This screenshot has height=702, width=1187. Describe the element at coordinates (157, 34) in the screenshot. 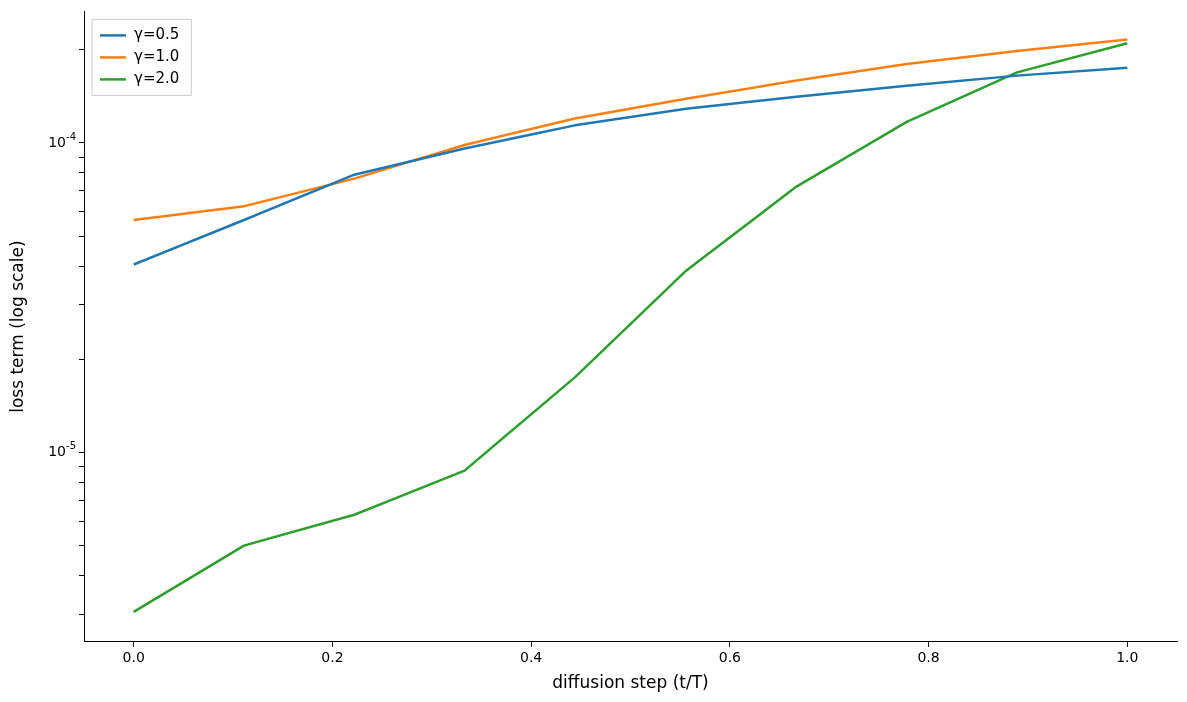

I see `legend-label: γ=0.5` at that location.